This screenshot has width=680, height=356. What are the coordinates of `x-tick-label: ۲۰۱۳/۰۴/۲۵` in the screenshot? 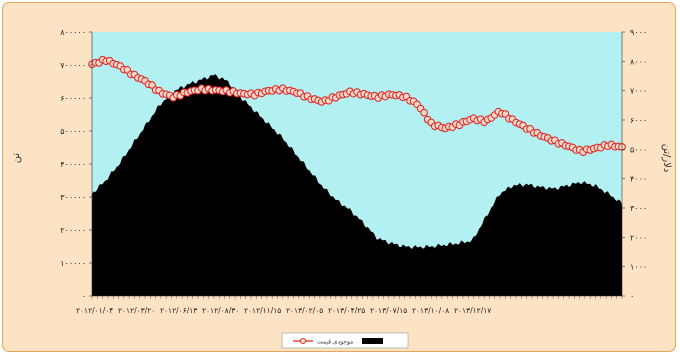 It's located at (346, 310).